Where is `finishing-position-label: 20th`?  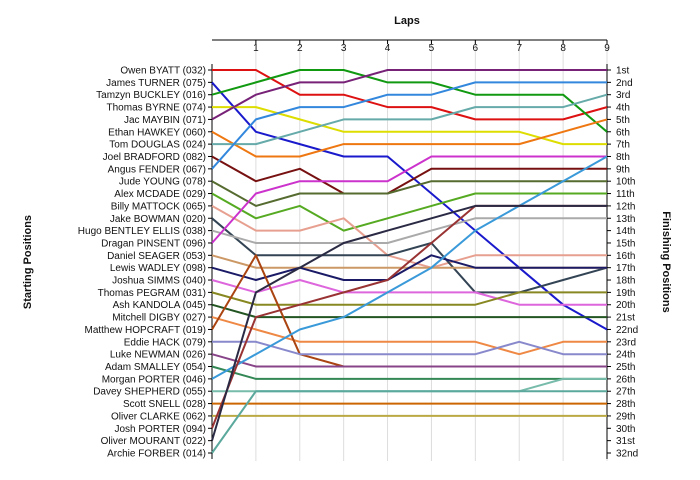
finishing-position-label: 20th is located at coordinates (625, 305).